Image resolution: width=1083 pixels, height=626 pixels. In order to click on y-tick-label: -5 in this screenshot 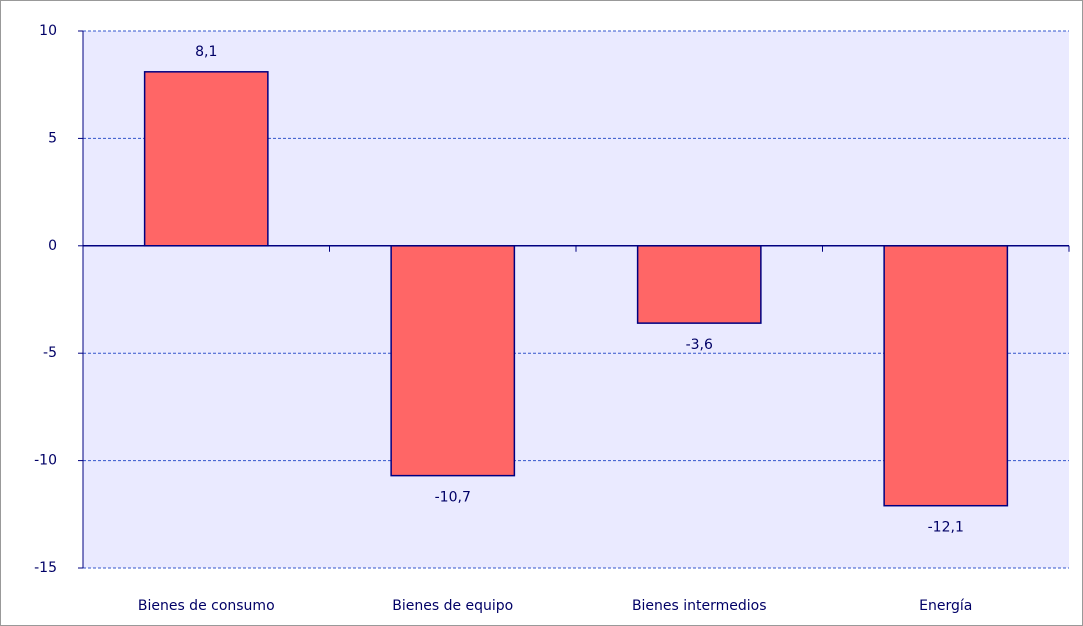, I will do `click(50, 353)`.